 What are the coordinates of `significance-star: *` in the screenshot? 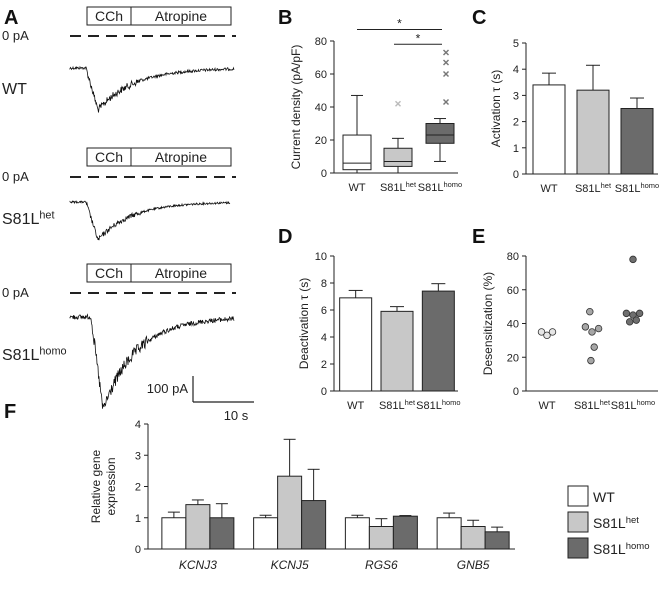 It's located at (418, 38).